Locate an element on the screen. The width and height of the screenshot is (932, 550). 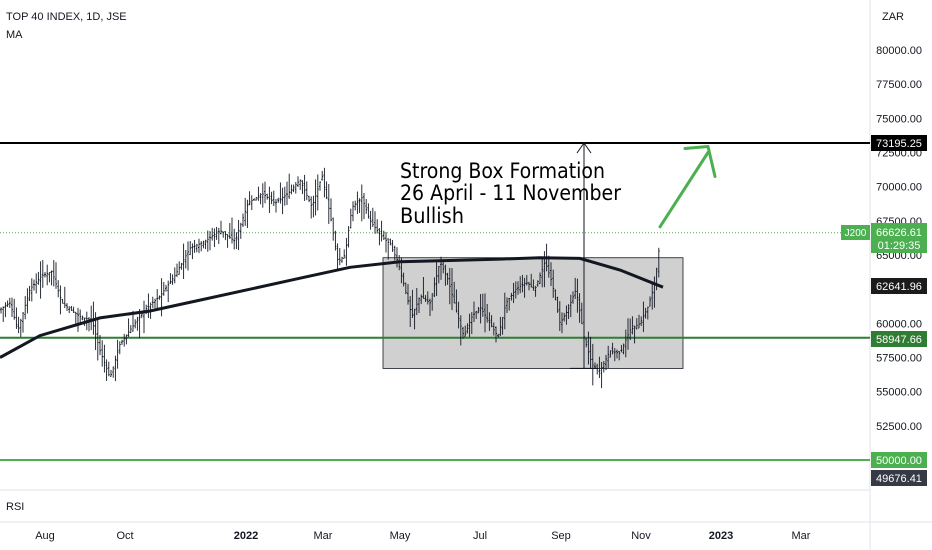
support-low-badge: 50000.00 is located at coordinates (899, 460).